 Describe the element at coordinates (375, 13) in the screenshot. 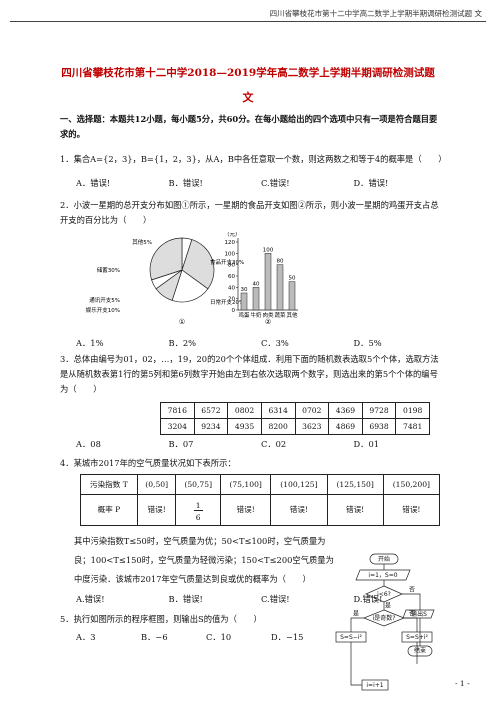

I see `running-header: 四川省攀枝花市第十二中学高二数学上学期半期调研检测试题 文` at that location.